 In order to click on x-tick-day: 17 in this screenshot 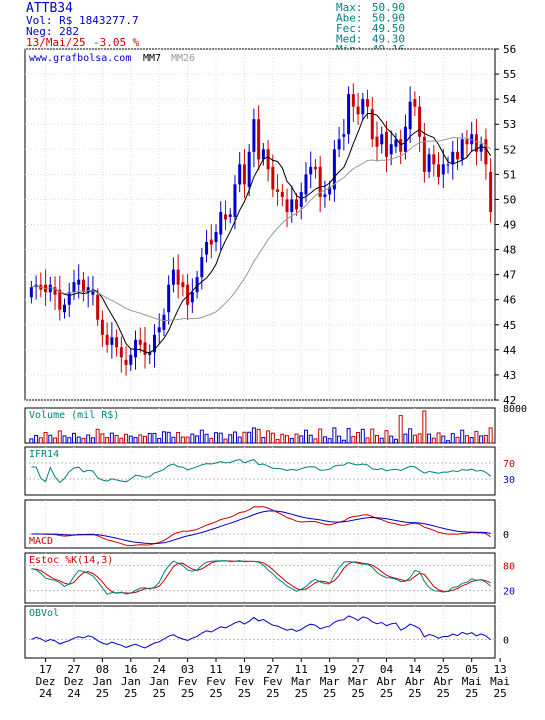, I will do `click(45, 669)`.